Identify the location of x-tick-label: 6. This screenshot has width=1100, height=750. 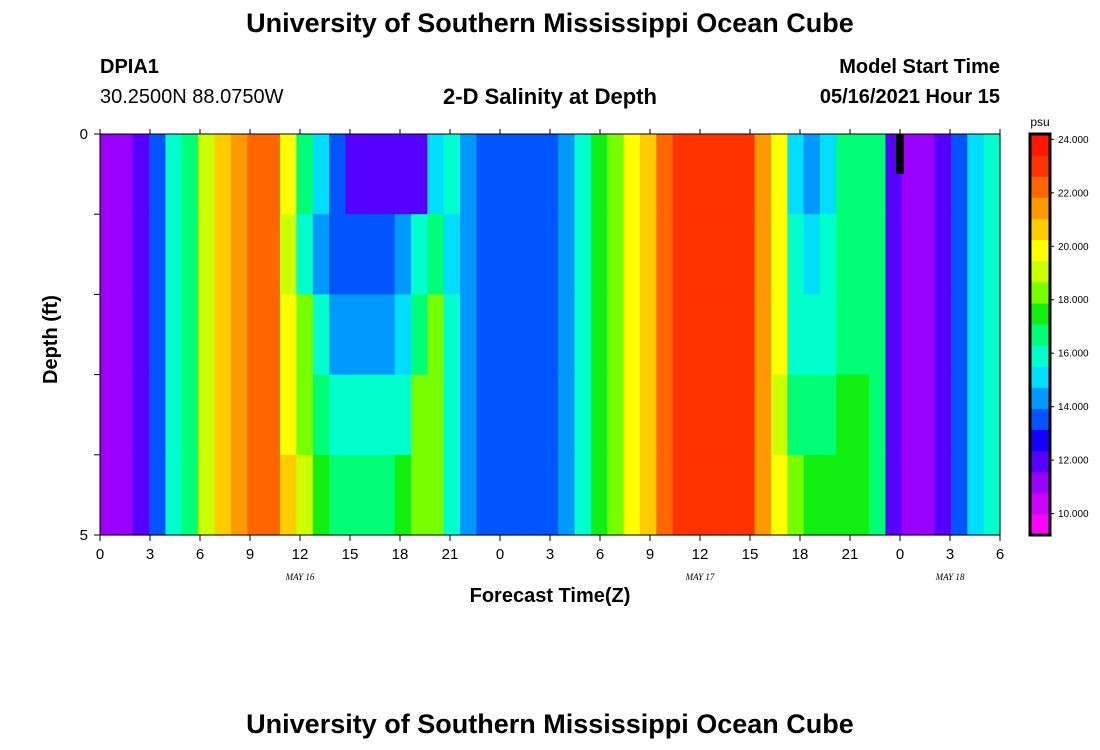
(600, 554).